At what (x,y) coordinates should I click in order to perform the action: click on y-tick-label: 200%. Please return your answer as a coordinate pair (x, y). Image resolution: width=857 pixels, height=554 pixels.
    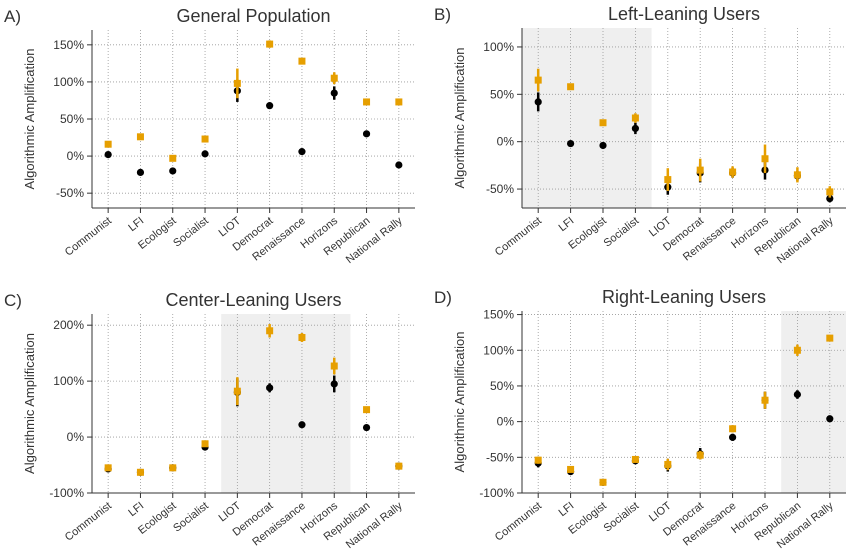
    Looking at the image, I should click on (68, 325).